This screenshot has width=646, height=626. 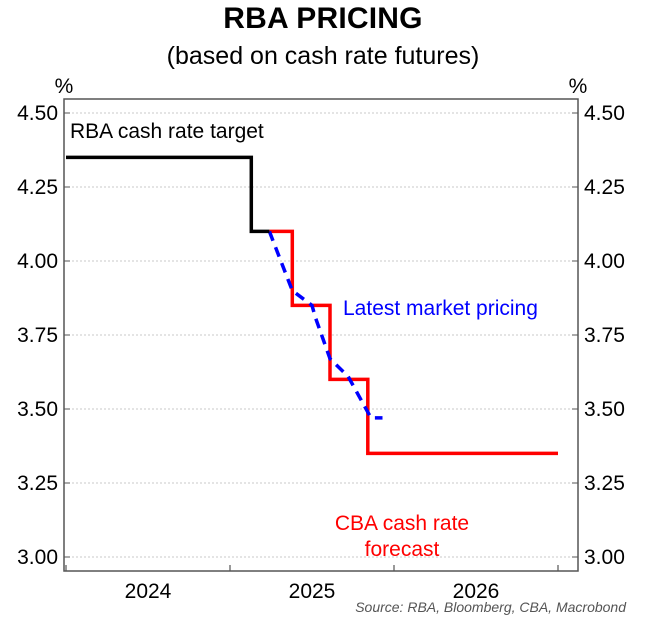 I want to click on y-tick-label-left: 3.75, so click(x=37, y=335).